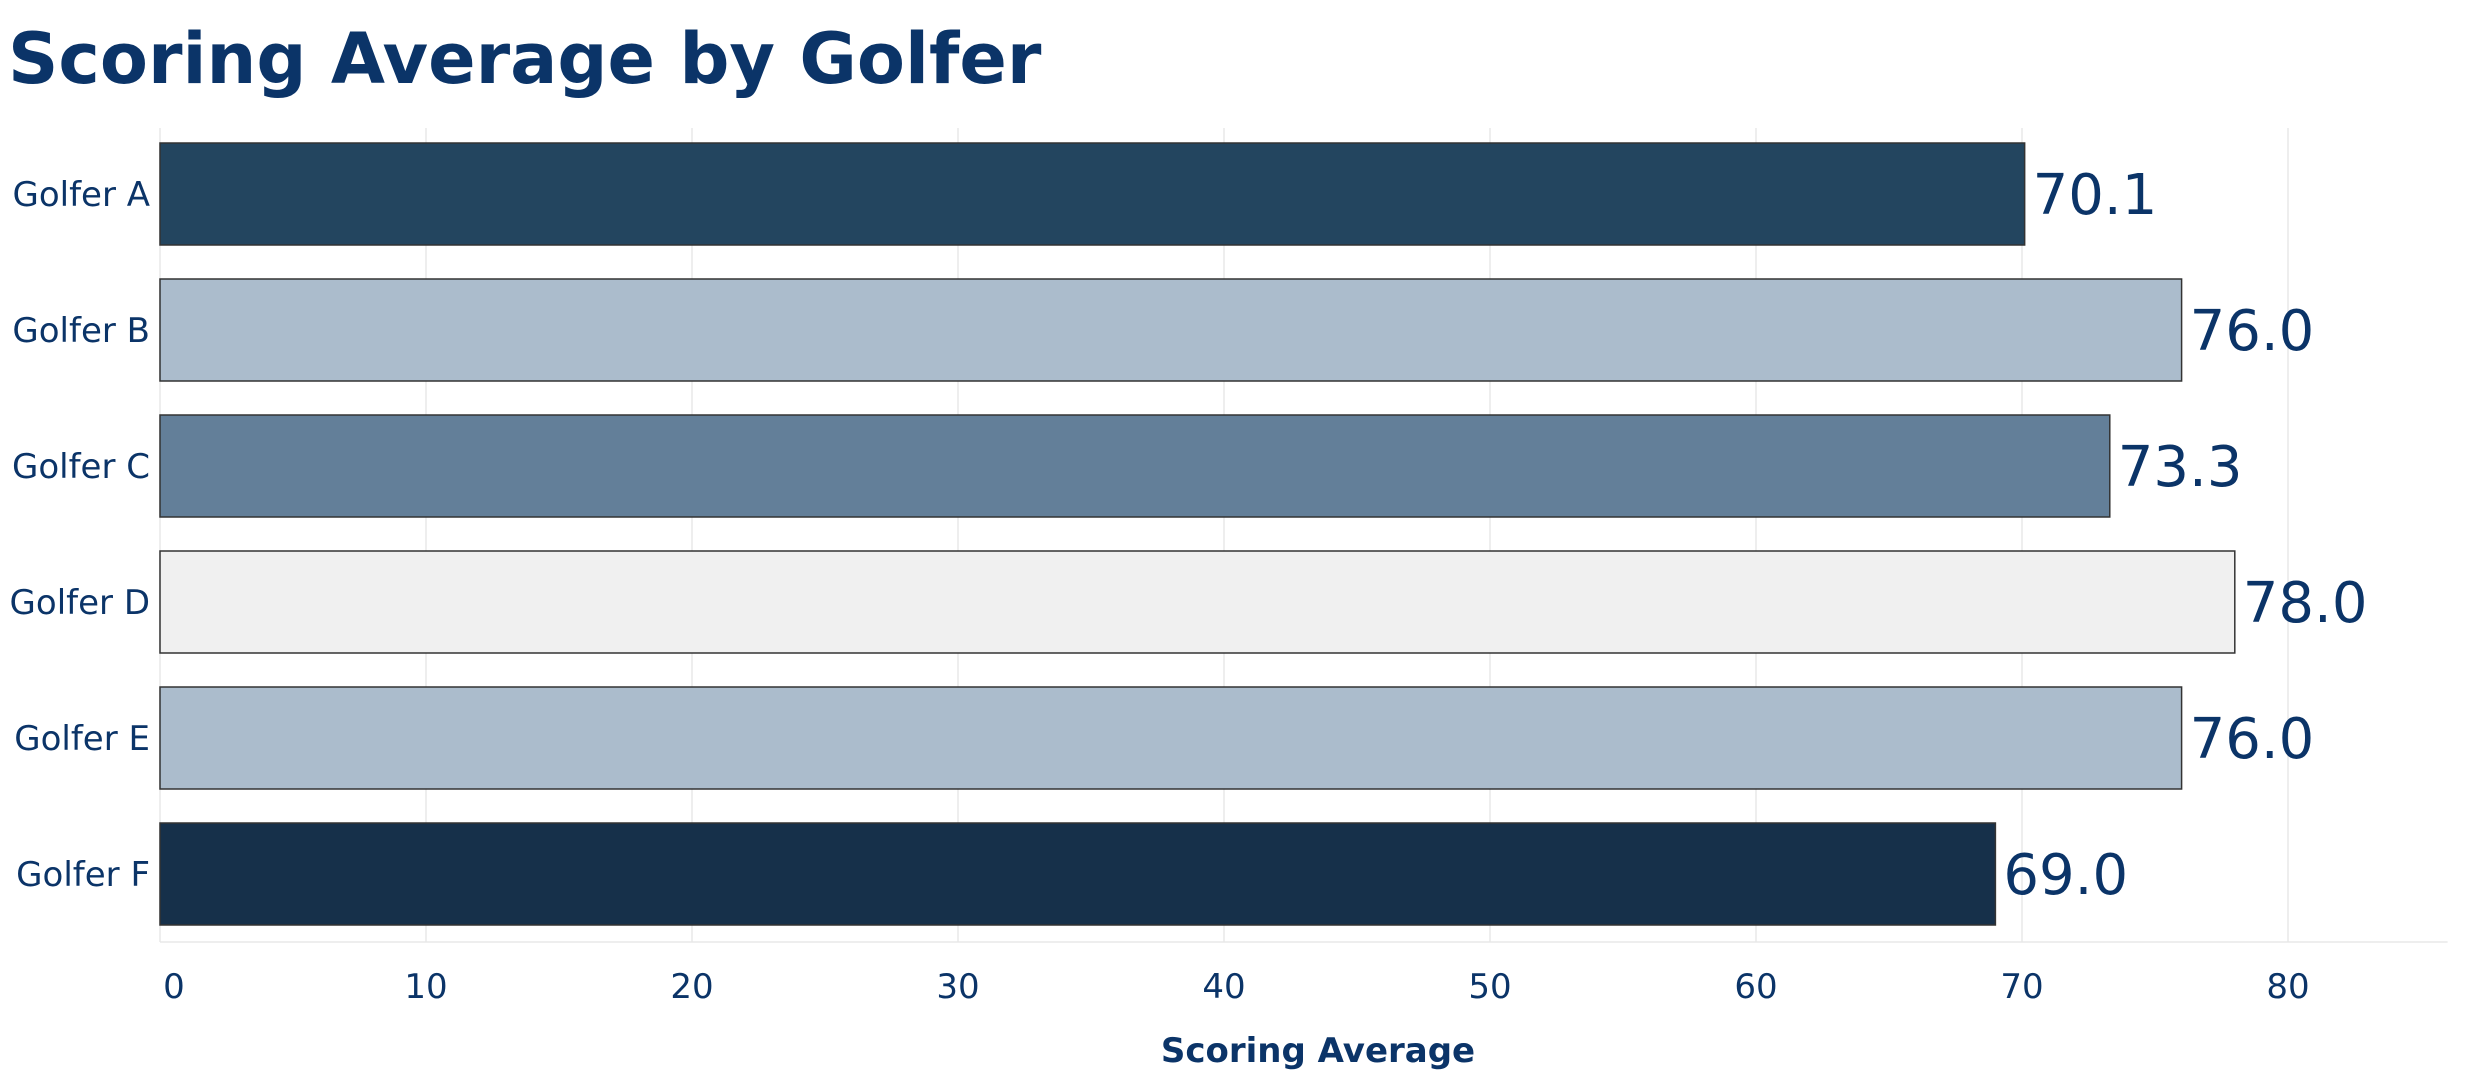 Image resolution: width=2476 pixels, height=1088 pixels. What do you see at coordinates (425, 987) in the screenshot?
I see `x-tick-label: 10` at bounding box center [425, 987].